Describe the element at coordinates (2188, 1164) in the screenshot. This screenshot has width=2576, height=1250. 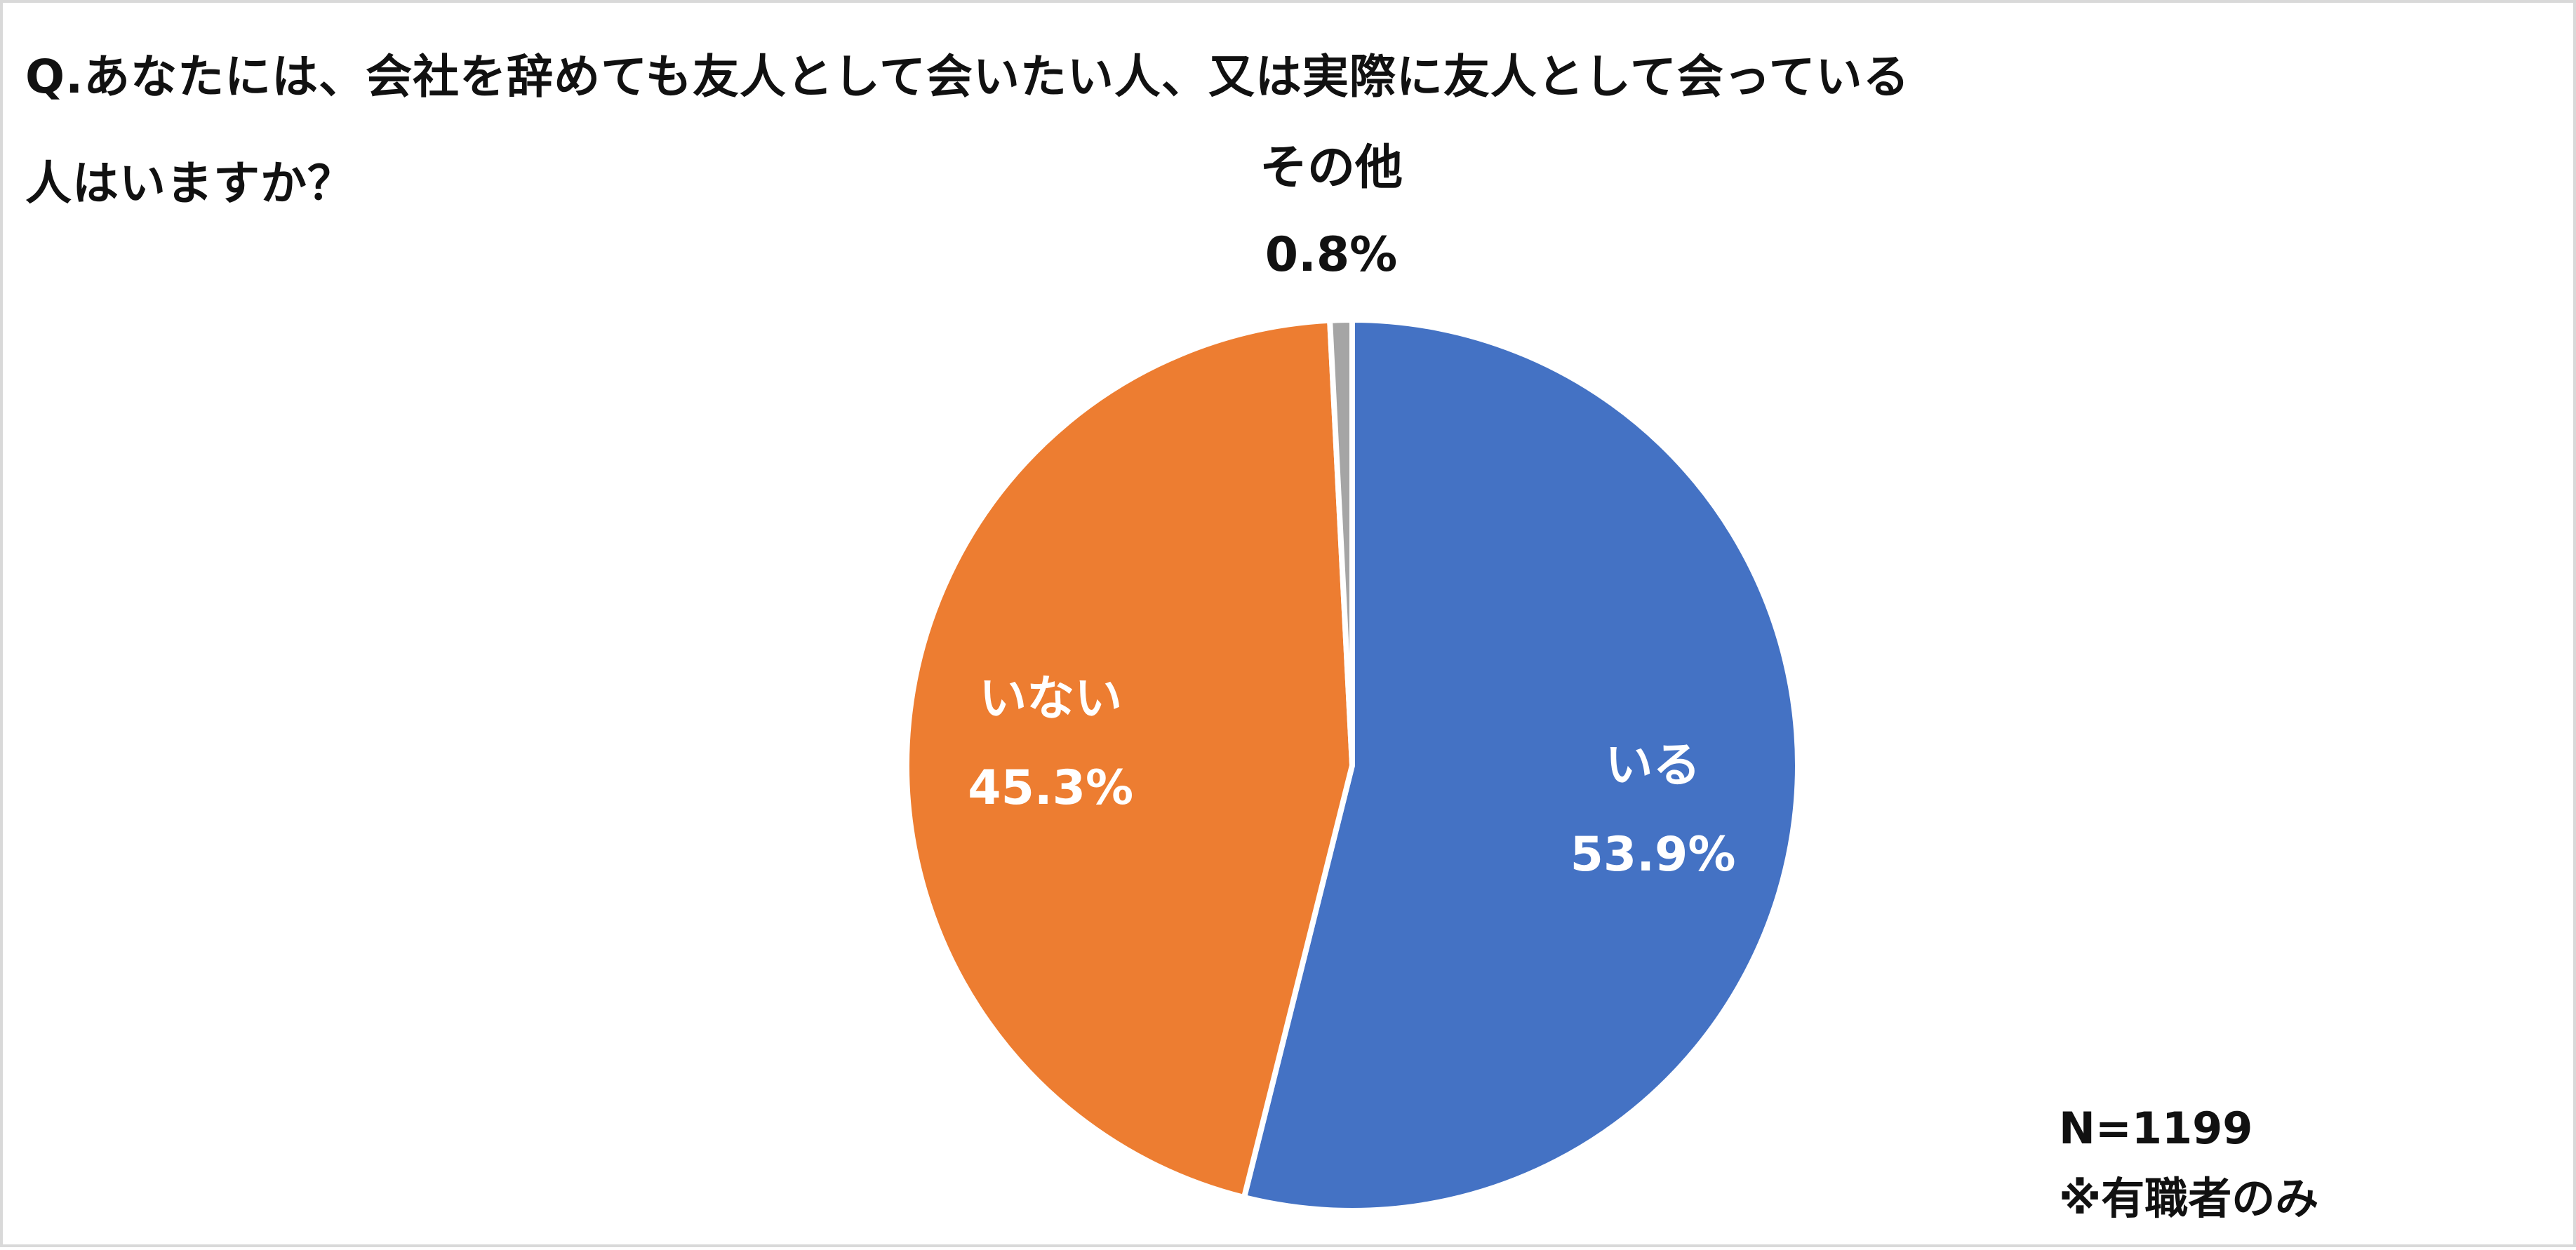
I see `chart-notes: N=1199 ※有職者のみ` at that location.